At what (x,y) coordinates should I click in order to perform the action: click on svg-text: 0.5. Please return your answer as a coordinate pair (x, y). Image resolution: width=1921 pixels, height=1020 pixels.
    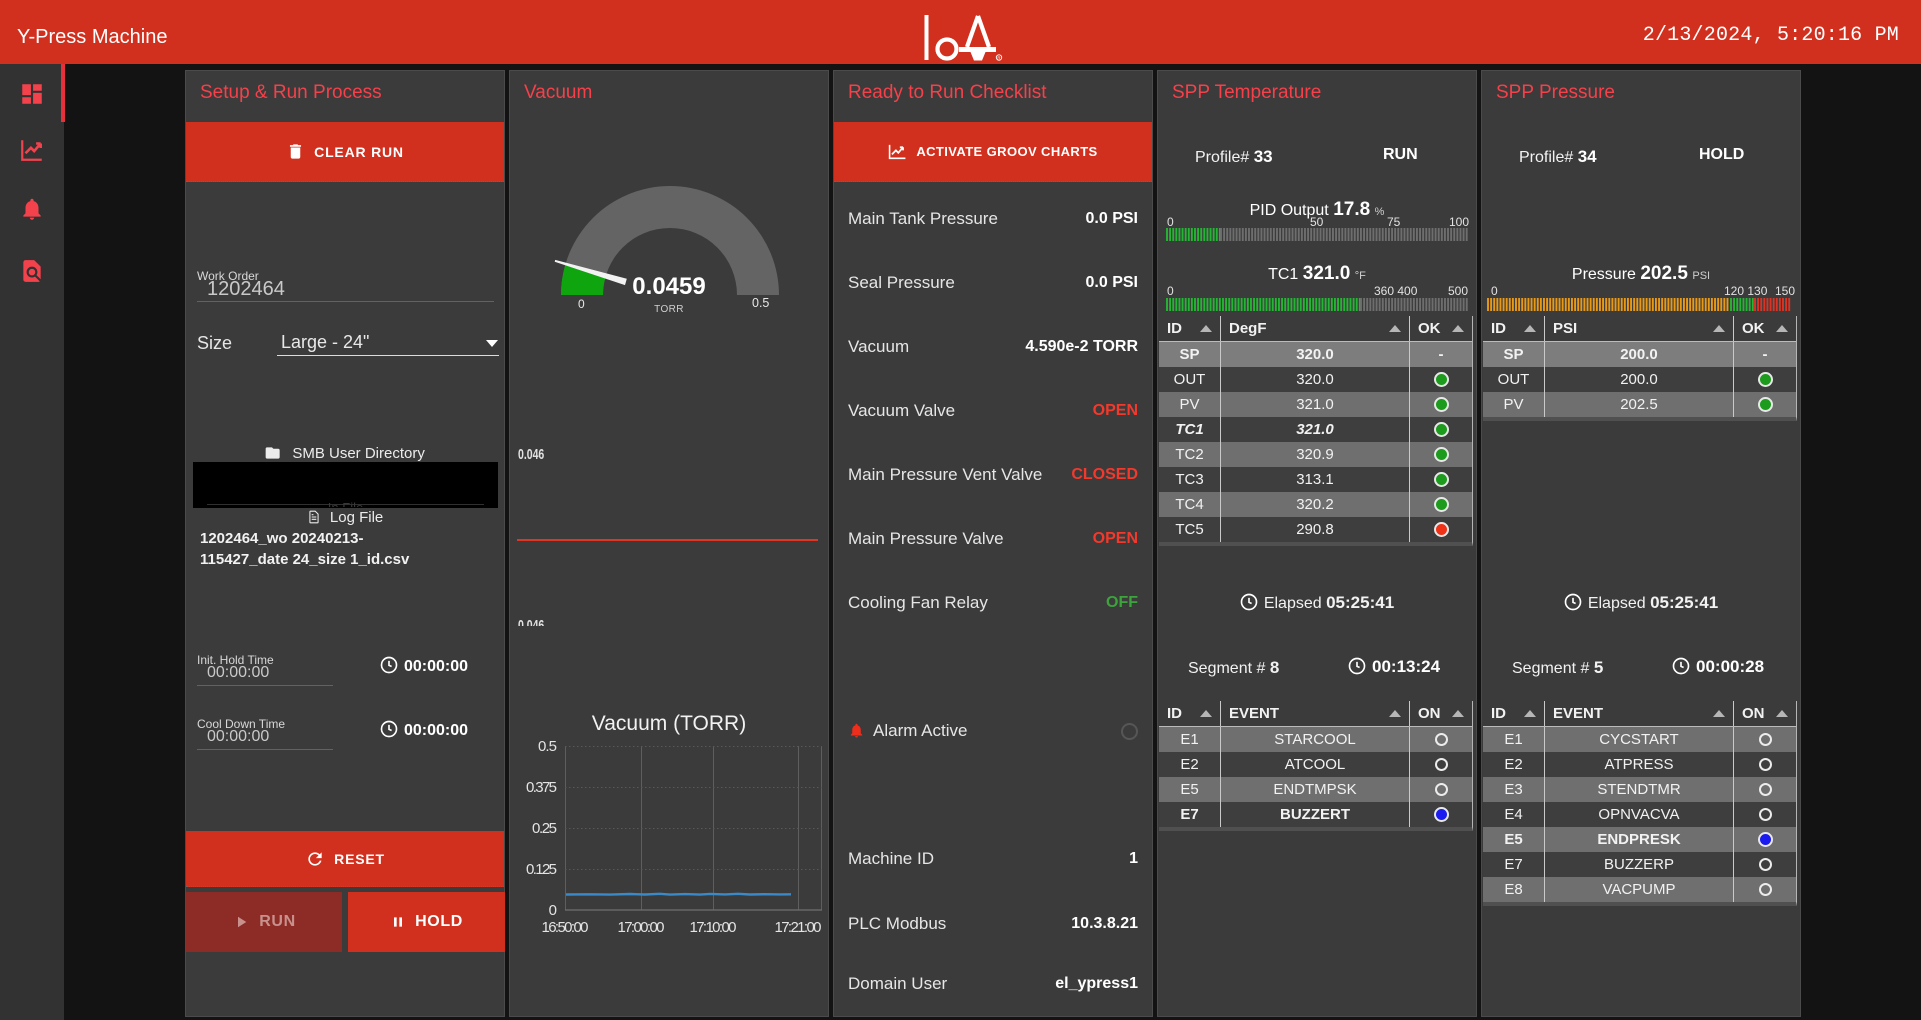
    Looking at the image, I should click on (547, 748).